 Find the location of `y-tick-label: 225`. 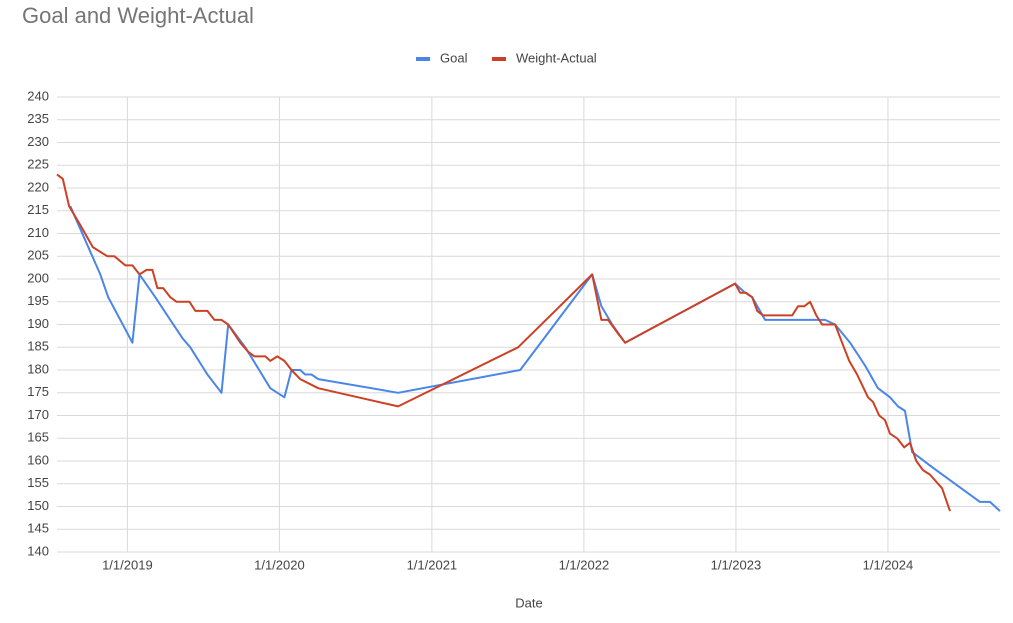

y-tick-label: 225 is located at coordinates (38, 164).